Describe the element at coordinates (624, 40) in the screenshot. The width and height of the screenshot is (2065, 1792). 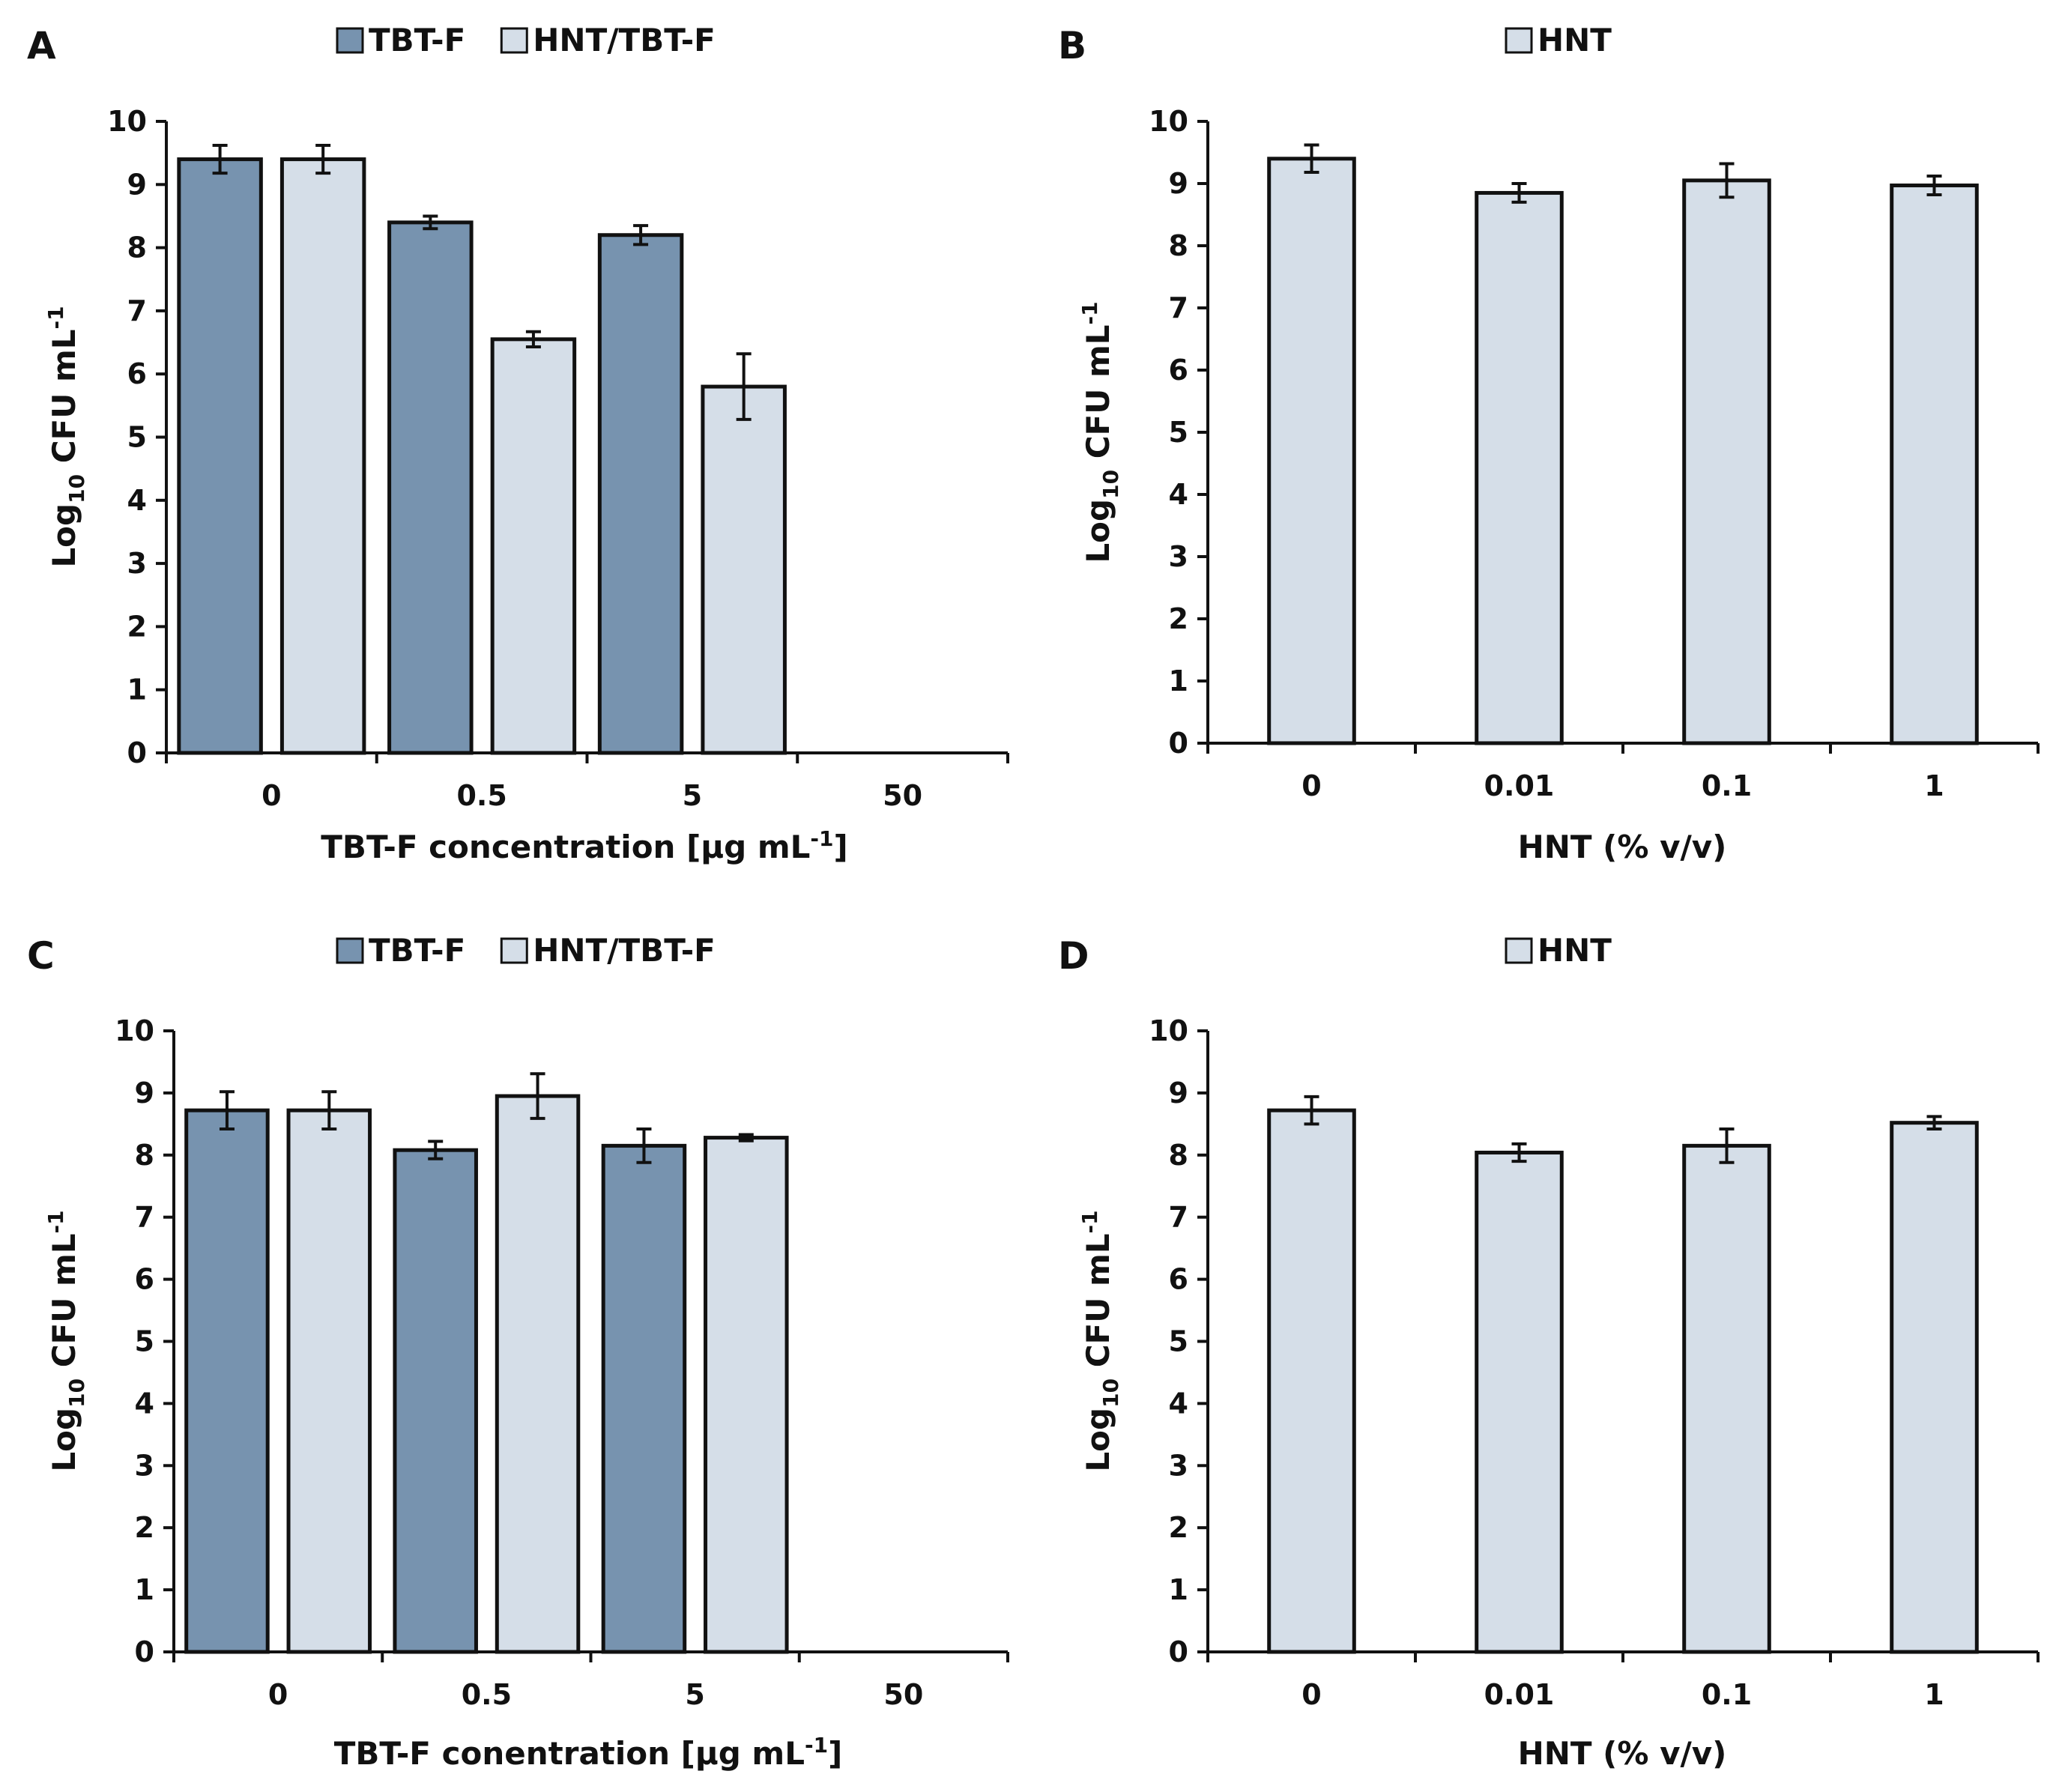
I see `legend-label: HNT/TBT-F` at that location.